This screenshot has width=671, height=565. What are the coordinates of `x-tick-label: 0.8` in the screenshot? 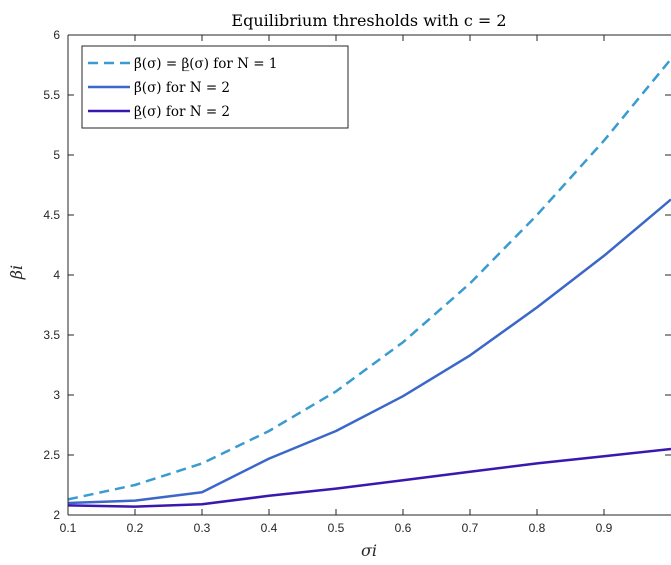 It's located at (537, 528).